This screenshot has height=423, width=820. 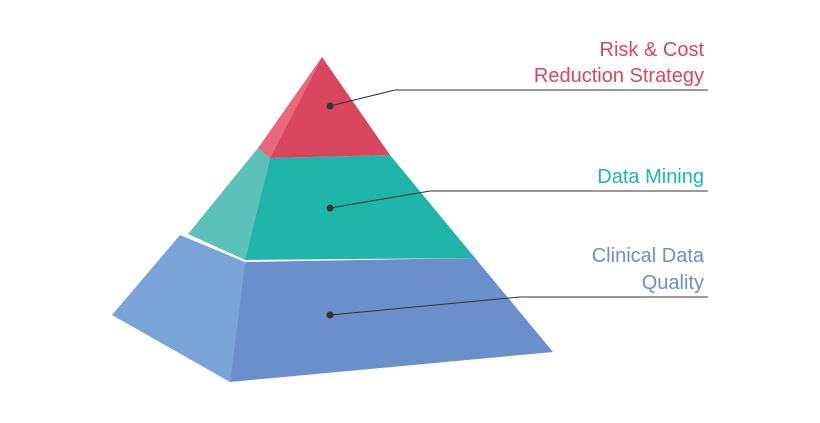 What do you see at coordinates (673, 283) in the screenshot?
I see `tier-label: Quality` at bounding box center [673, 283].